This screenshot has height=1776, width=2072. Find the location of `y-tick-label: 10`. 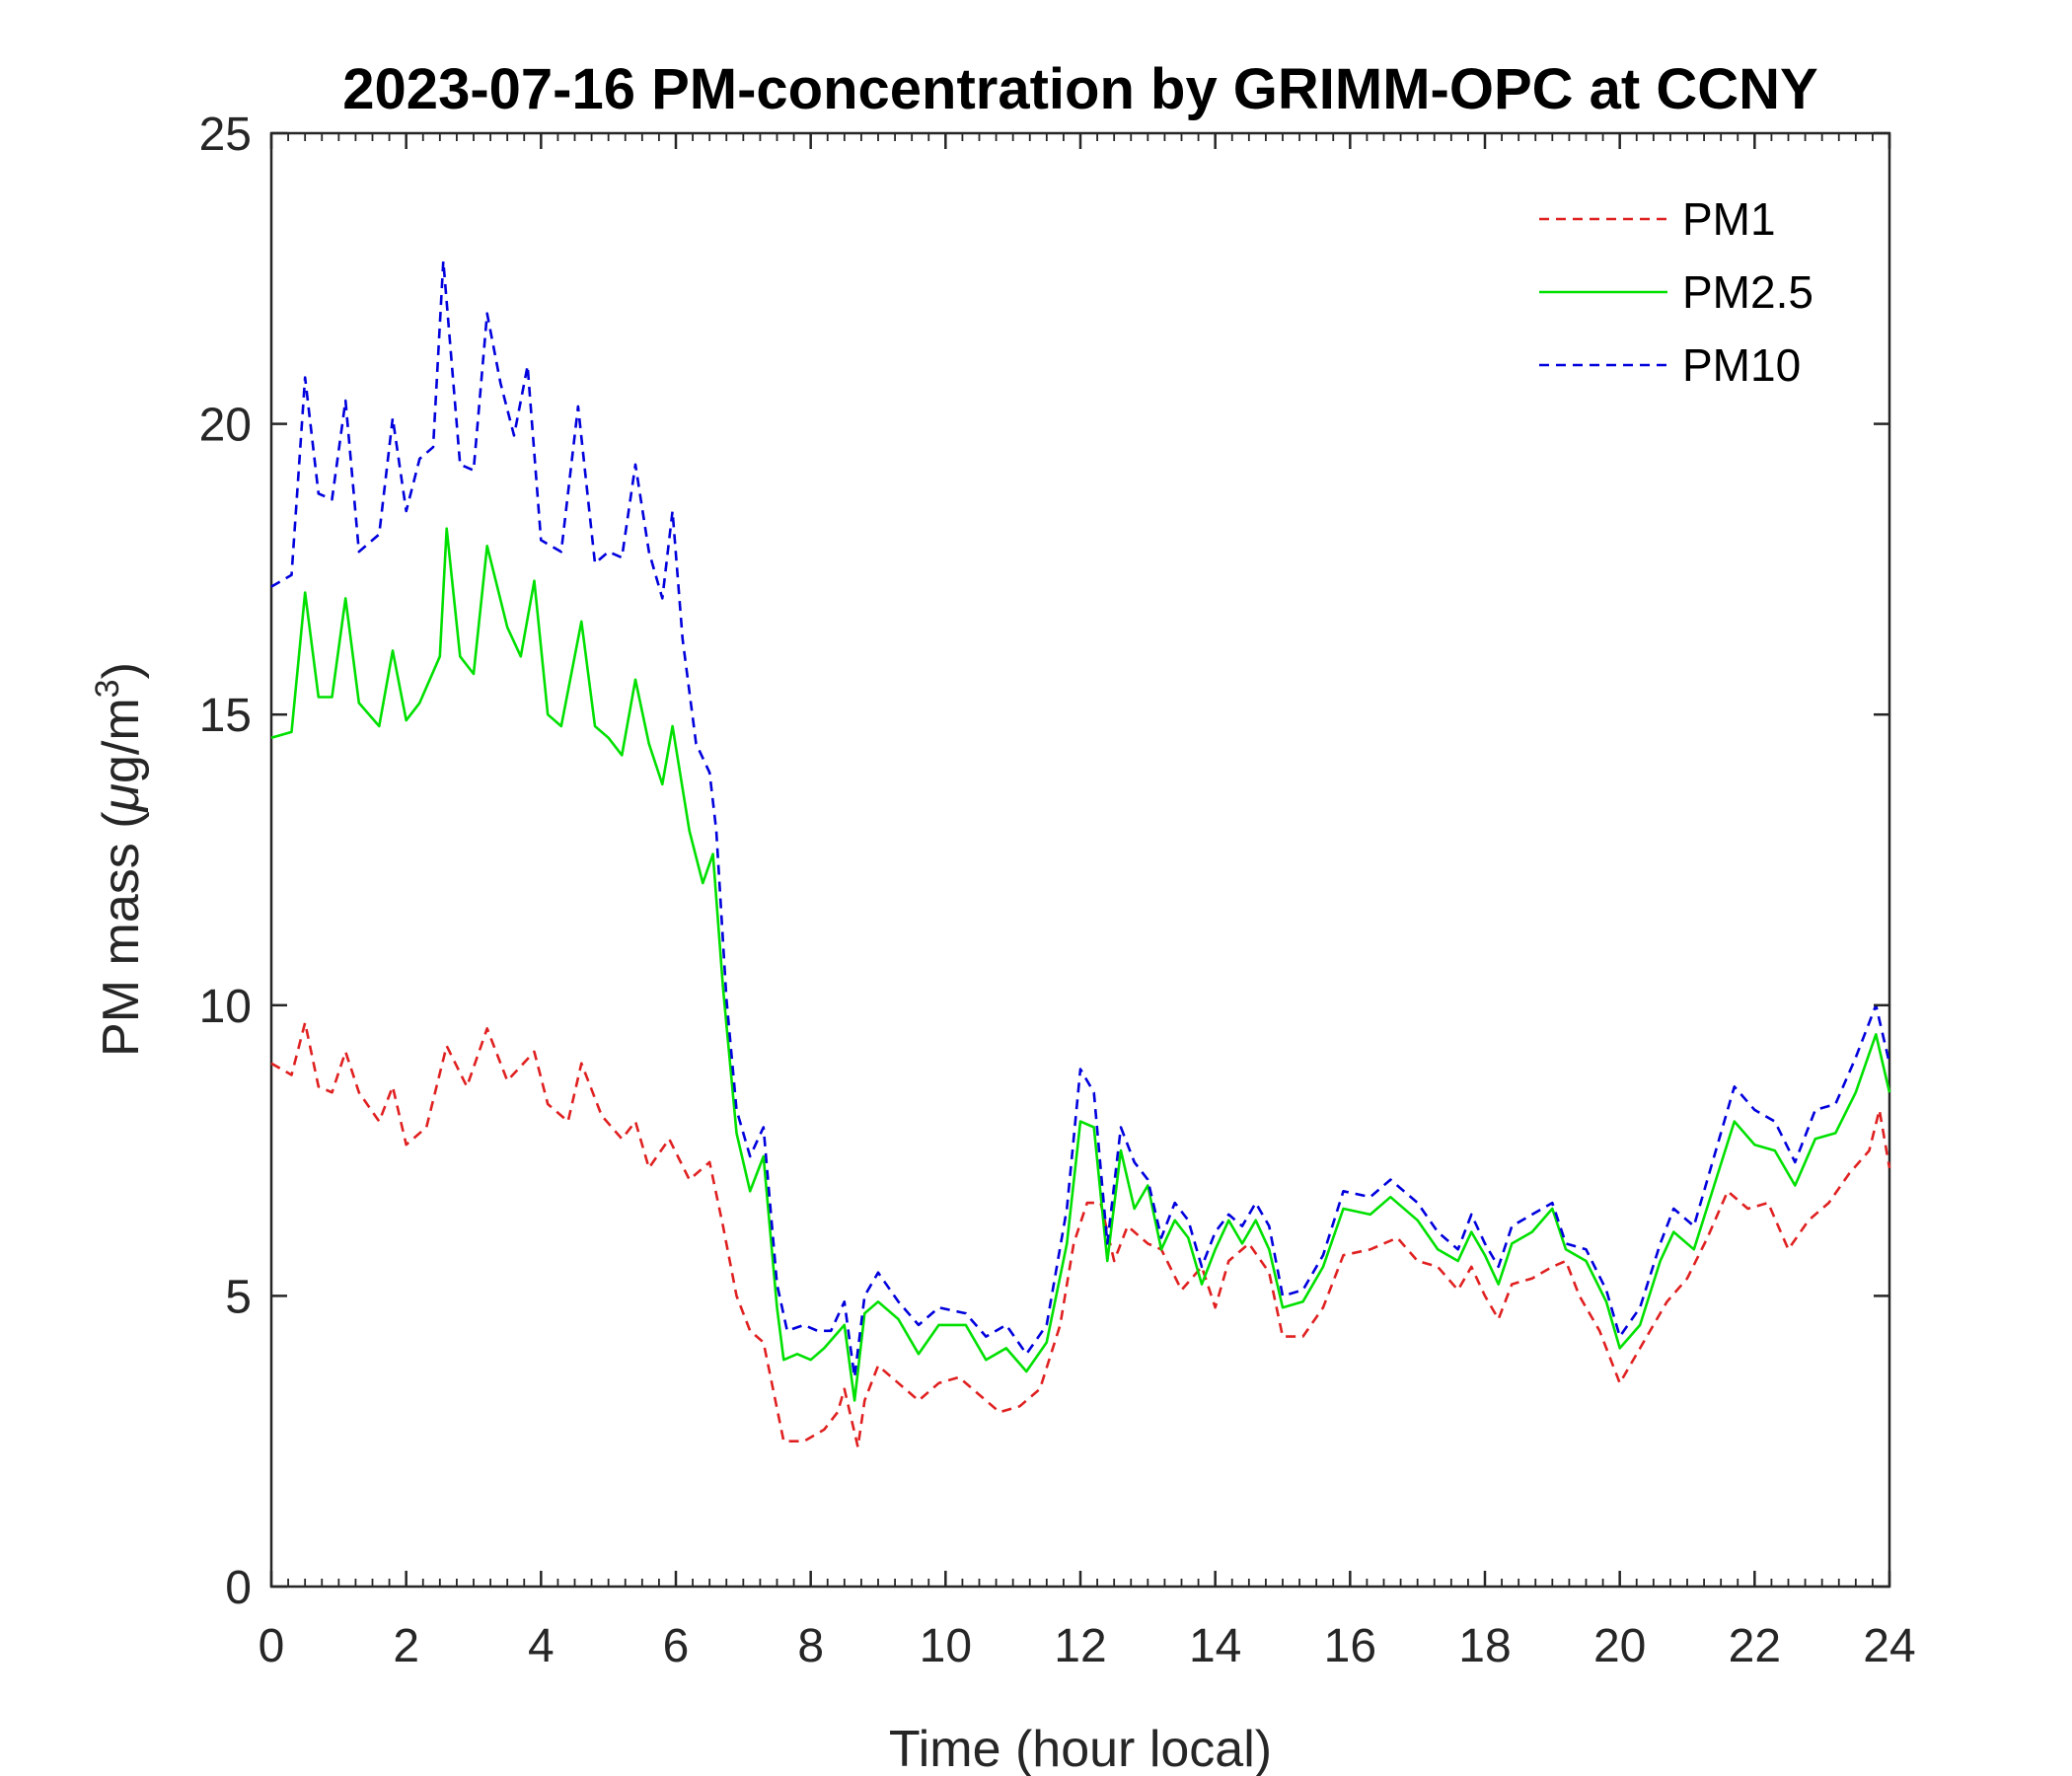

y-tick-label: 10 is located at coordinates (226, 1007).